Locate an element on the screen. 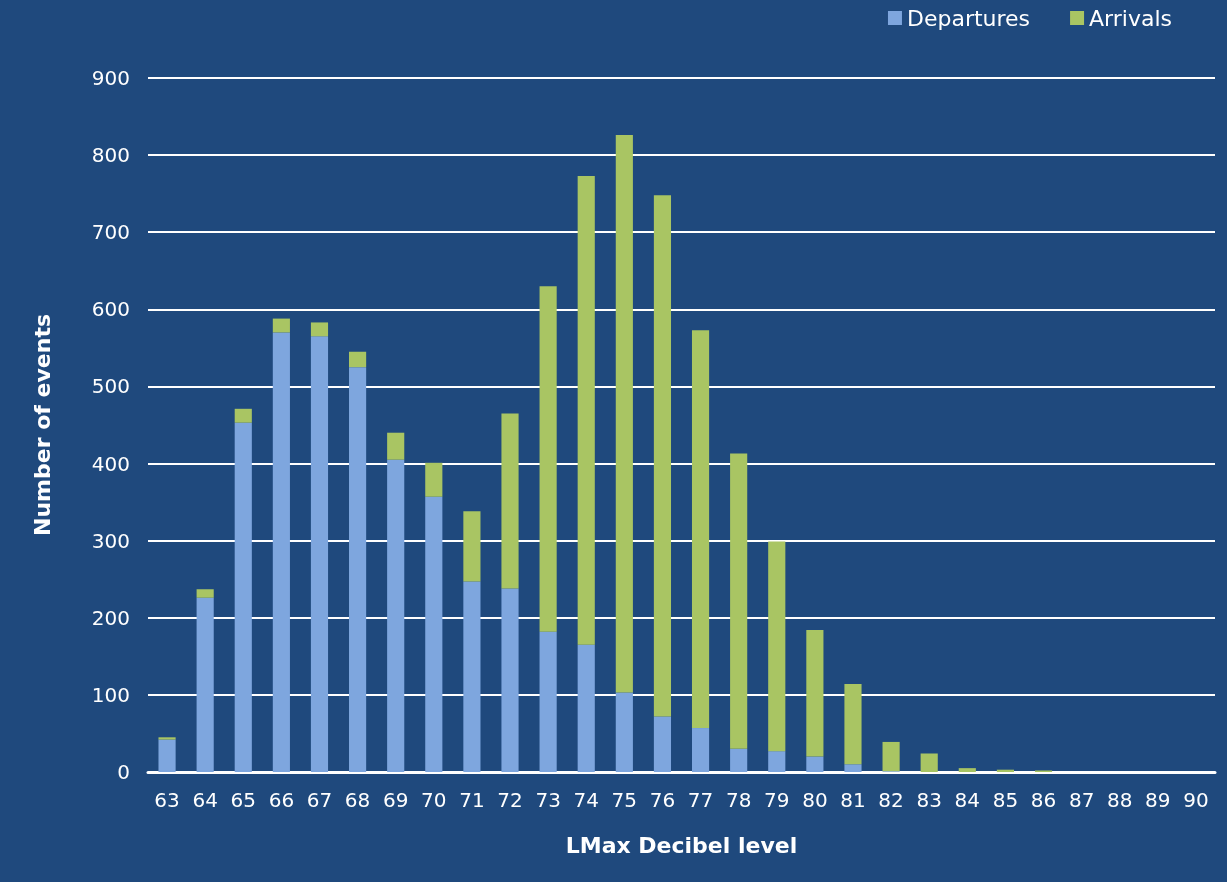  x-tick-label: 81 is located at coordinates (853, 800).